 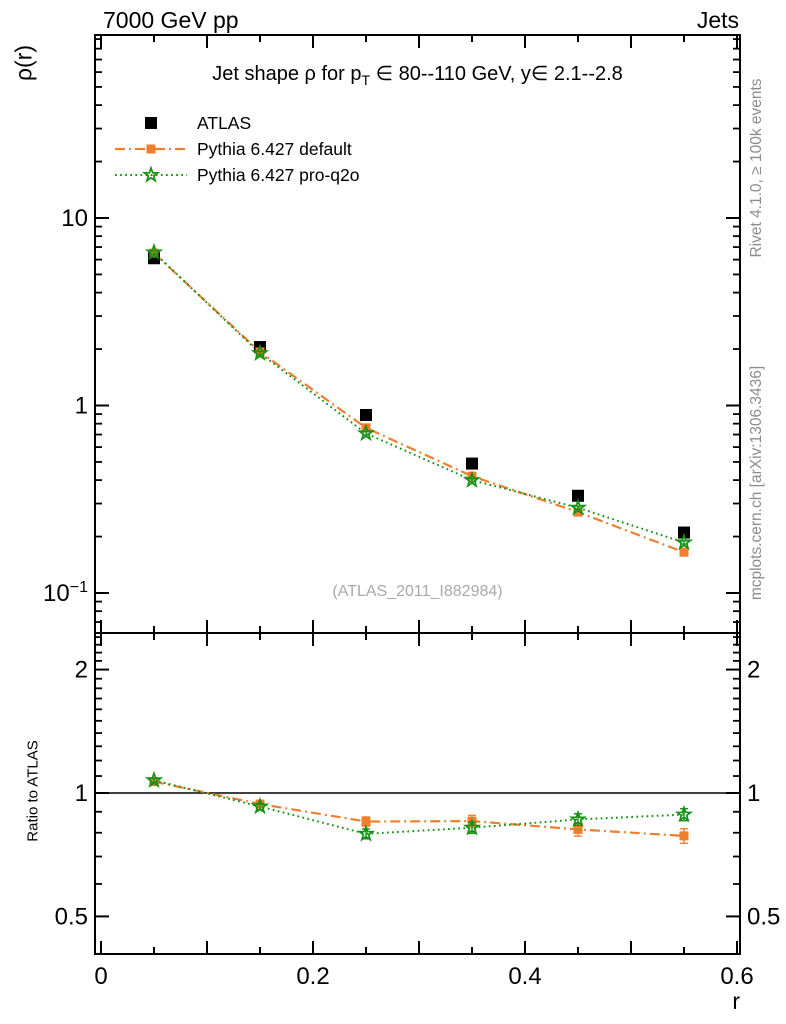 I want to click on legend-item-pythia-proq2o: Pythia 6.427 pro-q2o, so click(x=235, y=175).